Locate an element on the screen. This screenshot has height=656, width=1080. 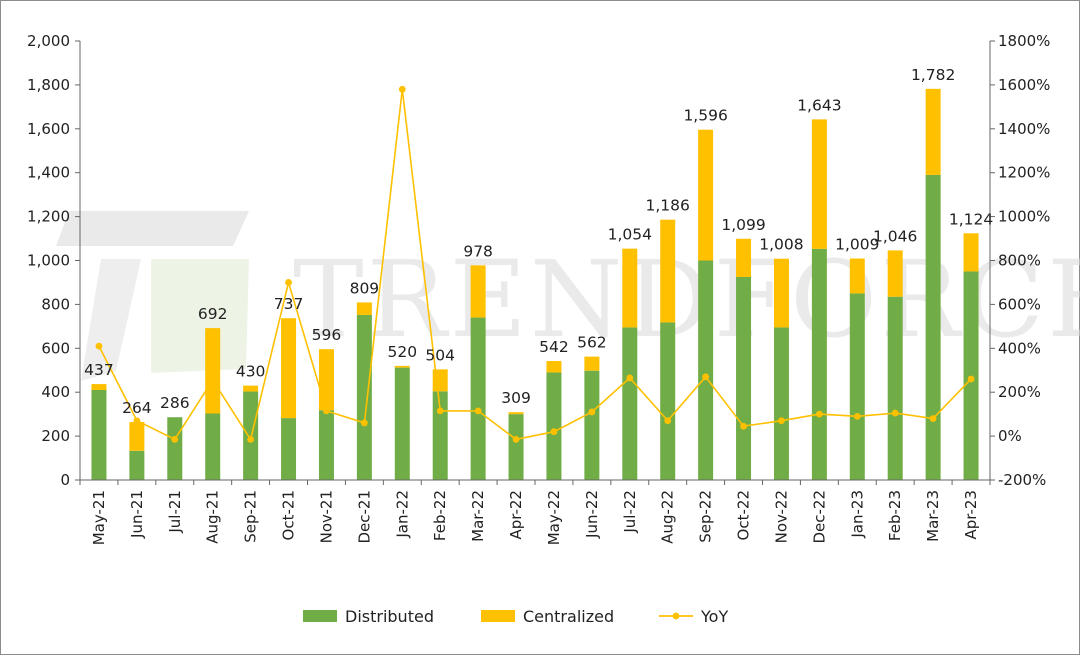
x-tick-label: Jun-21 is located at coordinates (137, 514).